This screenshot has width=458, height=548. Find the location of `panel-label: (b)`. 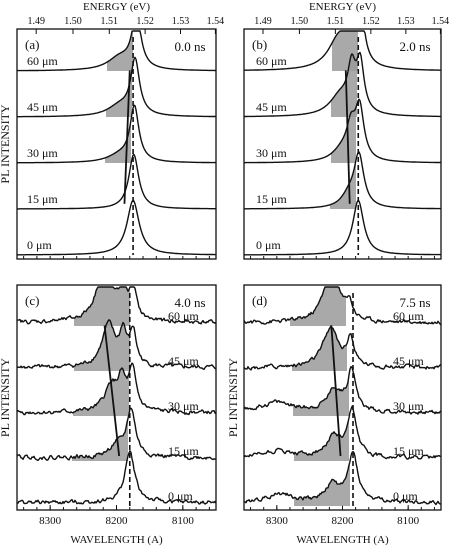

panel-label: (b) is located at coordinates (259, 44).